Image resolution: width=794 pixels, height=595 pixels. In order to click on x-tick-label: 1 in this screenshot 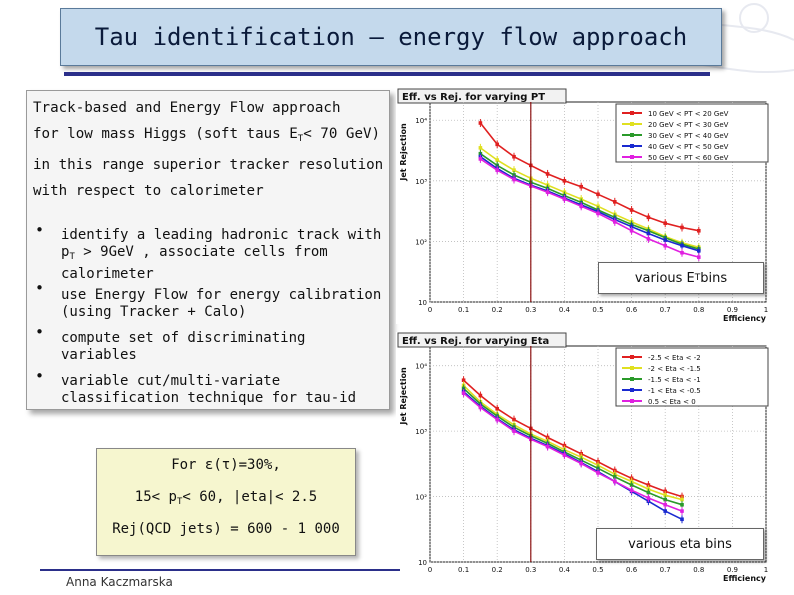, I will do `click(766, 310)`.